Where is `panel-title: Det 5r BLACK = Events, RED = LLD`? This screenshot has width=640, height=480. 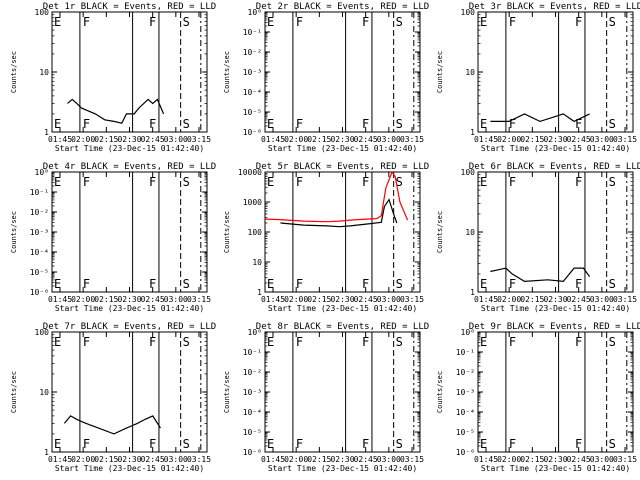
panel-title: Det 5r BLACK = Events, RED = LLD is located at coordinates (342, 167).